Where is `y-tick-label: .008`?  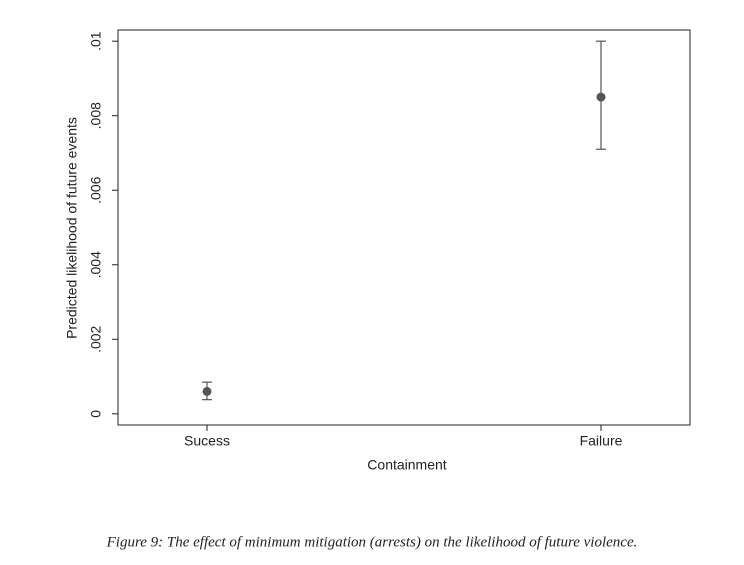
y-tick-label: .008 is located at coordinates (96, 115).